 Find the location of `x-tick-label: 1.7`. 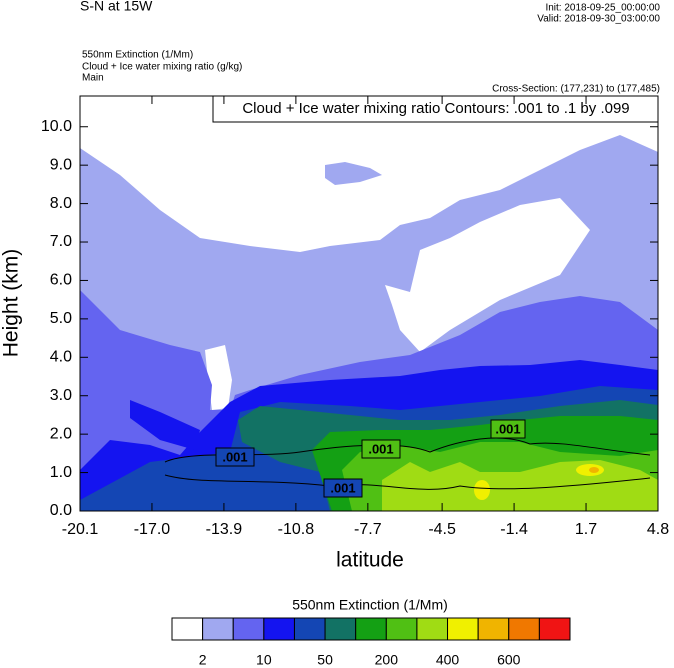

x-tick-label: 1.7 is located at coordinates (586, 529).